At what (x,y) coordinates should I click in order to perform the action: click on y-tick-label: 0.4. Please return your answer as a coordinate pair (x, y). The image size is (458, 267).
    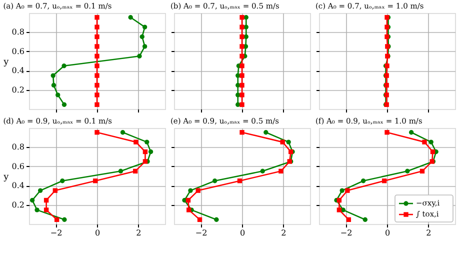
    Looking at the image, I should click on (18, 185).